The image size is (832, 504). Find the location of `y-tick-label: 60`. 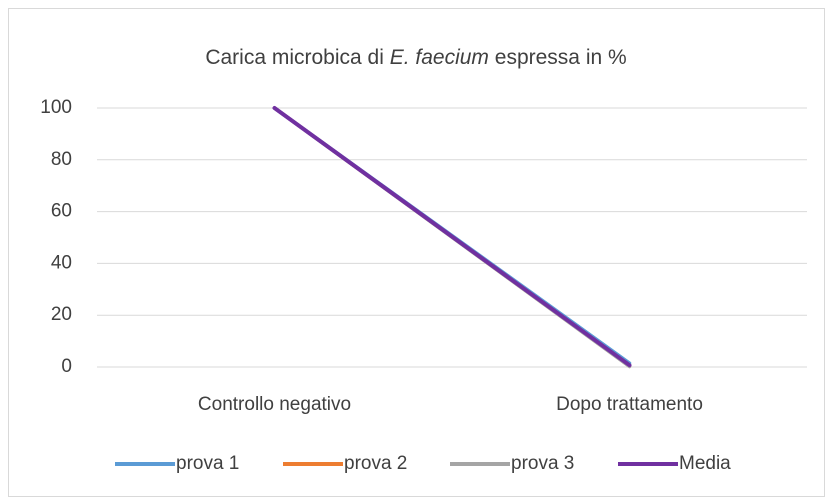

y-tick-label: 60 is located at coordinates (61, 211).